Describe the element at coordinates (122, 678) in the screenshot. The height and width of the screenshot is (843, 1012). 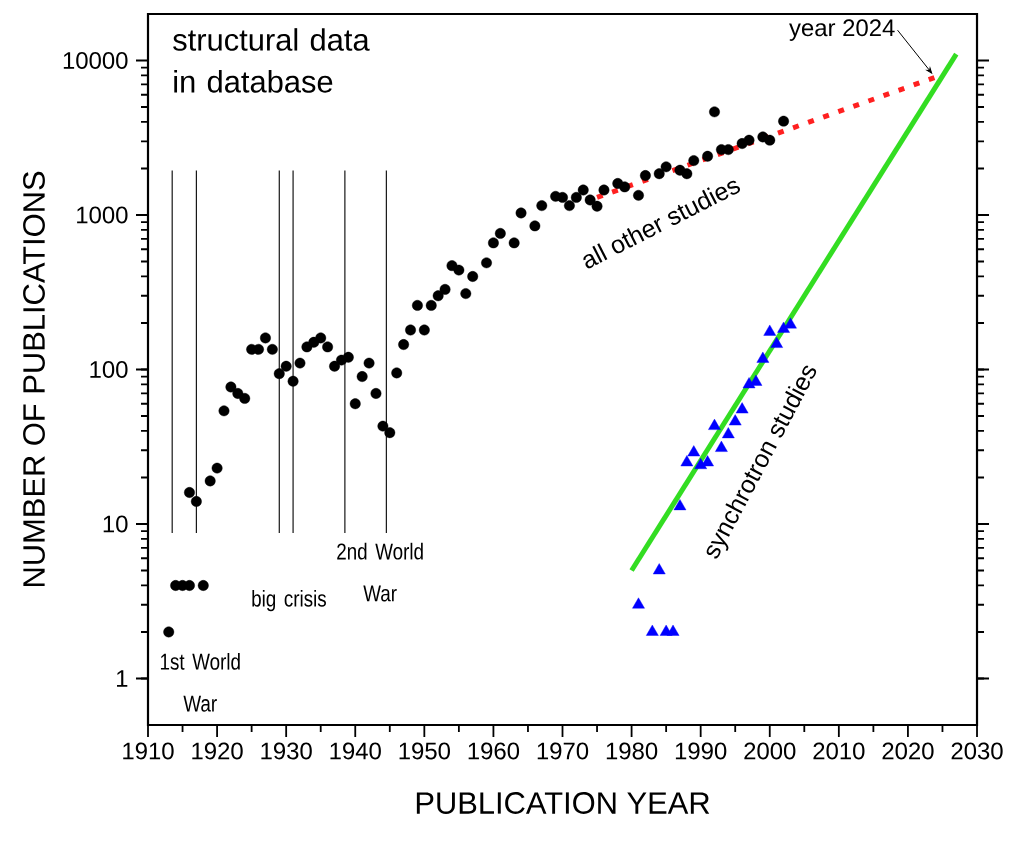
I see `y-tick-label: 1` at that location.